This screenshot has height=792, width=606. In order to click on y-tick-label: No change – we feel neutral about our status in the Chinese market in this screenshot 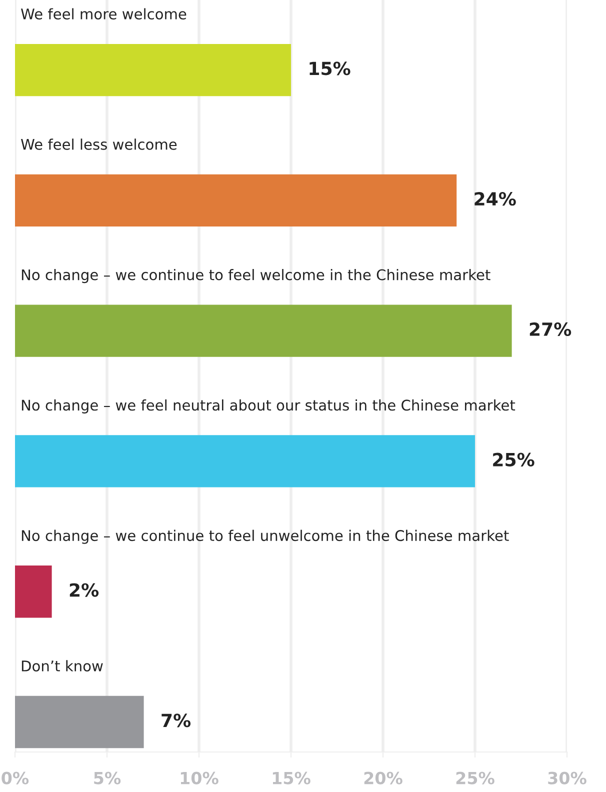, I will do `click(269, 406)`.